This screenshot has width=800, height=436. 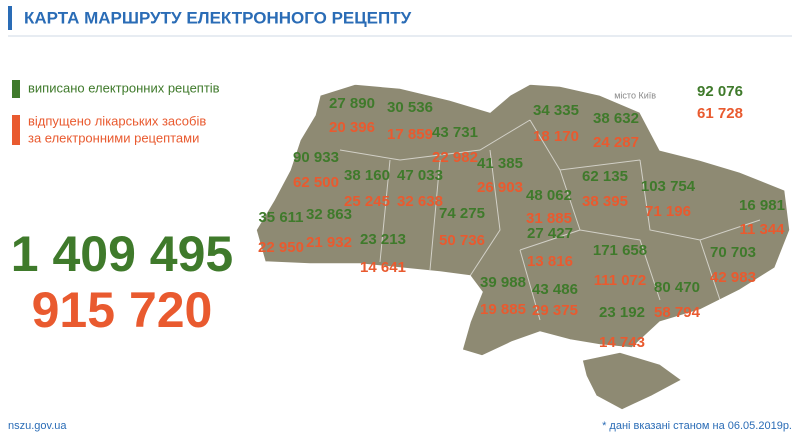 I want to click on region-dispensed: 21 932, so click(x=329, y=242).